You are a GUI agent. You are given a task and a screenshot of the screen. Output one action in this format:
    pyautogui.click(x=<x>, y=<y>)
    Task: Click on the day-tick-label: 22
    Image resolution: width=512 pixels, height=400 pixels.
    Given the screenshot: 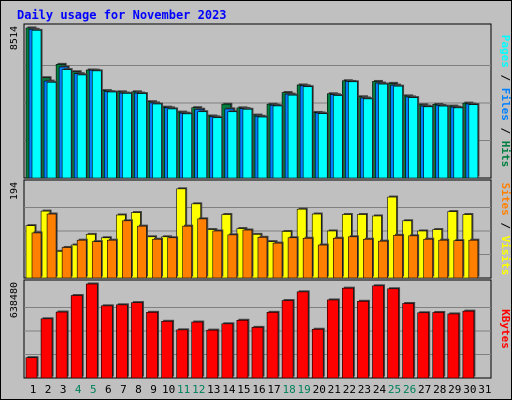 What is the action you would take?
    pyautogui.click(x=349, y=389)
    